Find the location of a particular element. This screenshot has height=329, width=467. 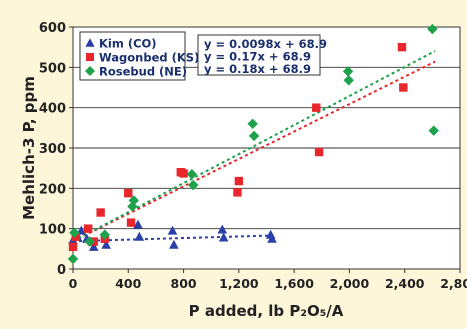

y-tick-label: 300 is located at coordinates (52, 149).